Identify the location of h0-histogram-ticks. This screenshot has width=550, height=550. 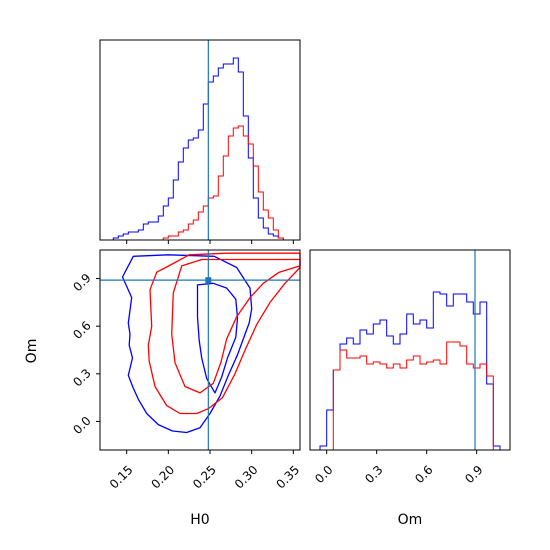
(210, 242).